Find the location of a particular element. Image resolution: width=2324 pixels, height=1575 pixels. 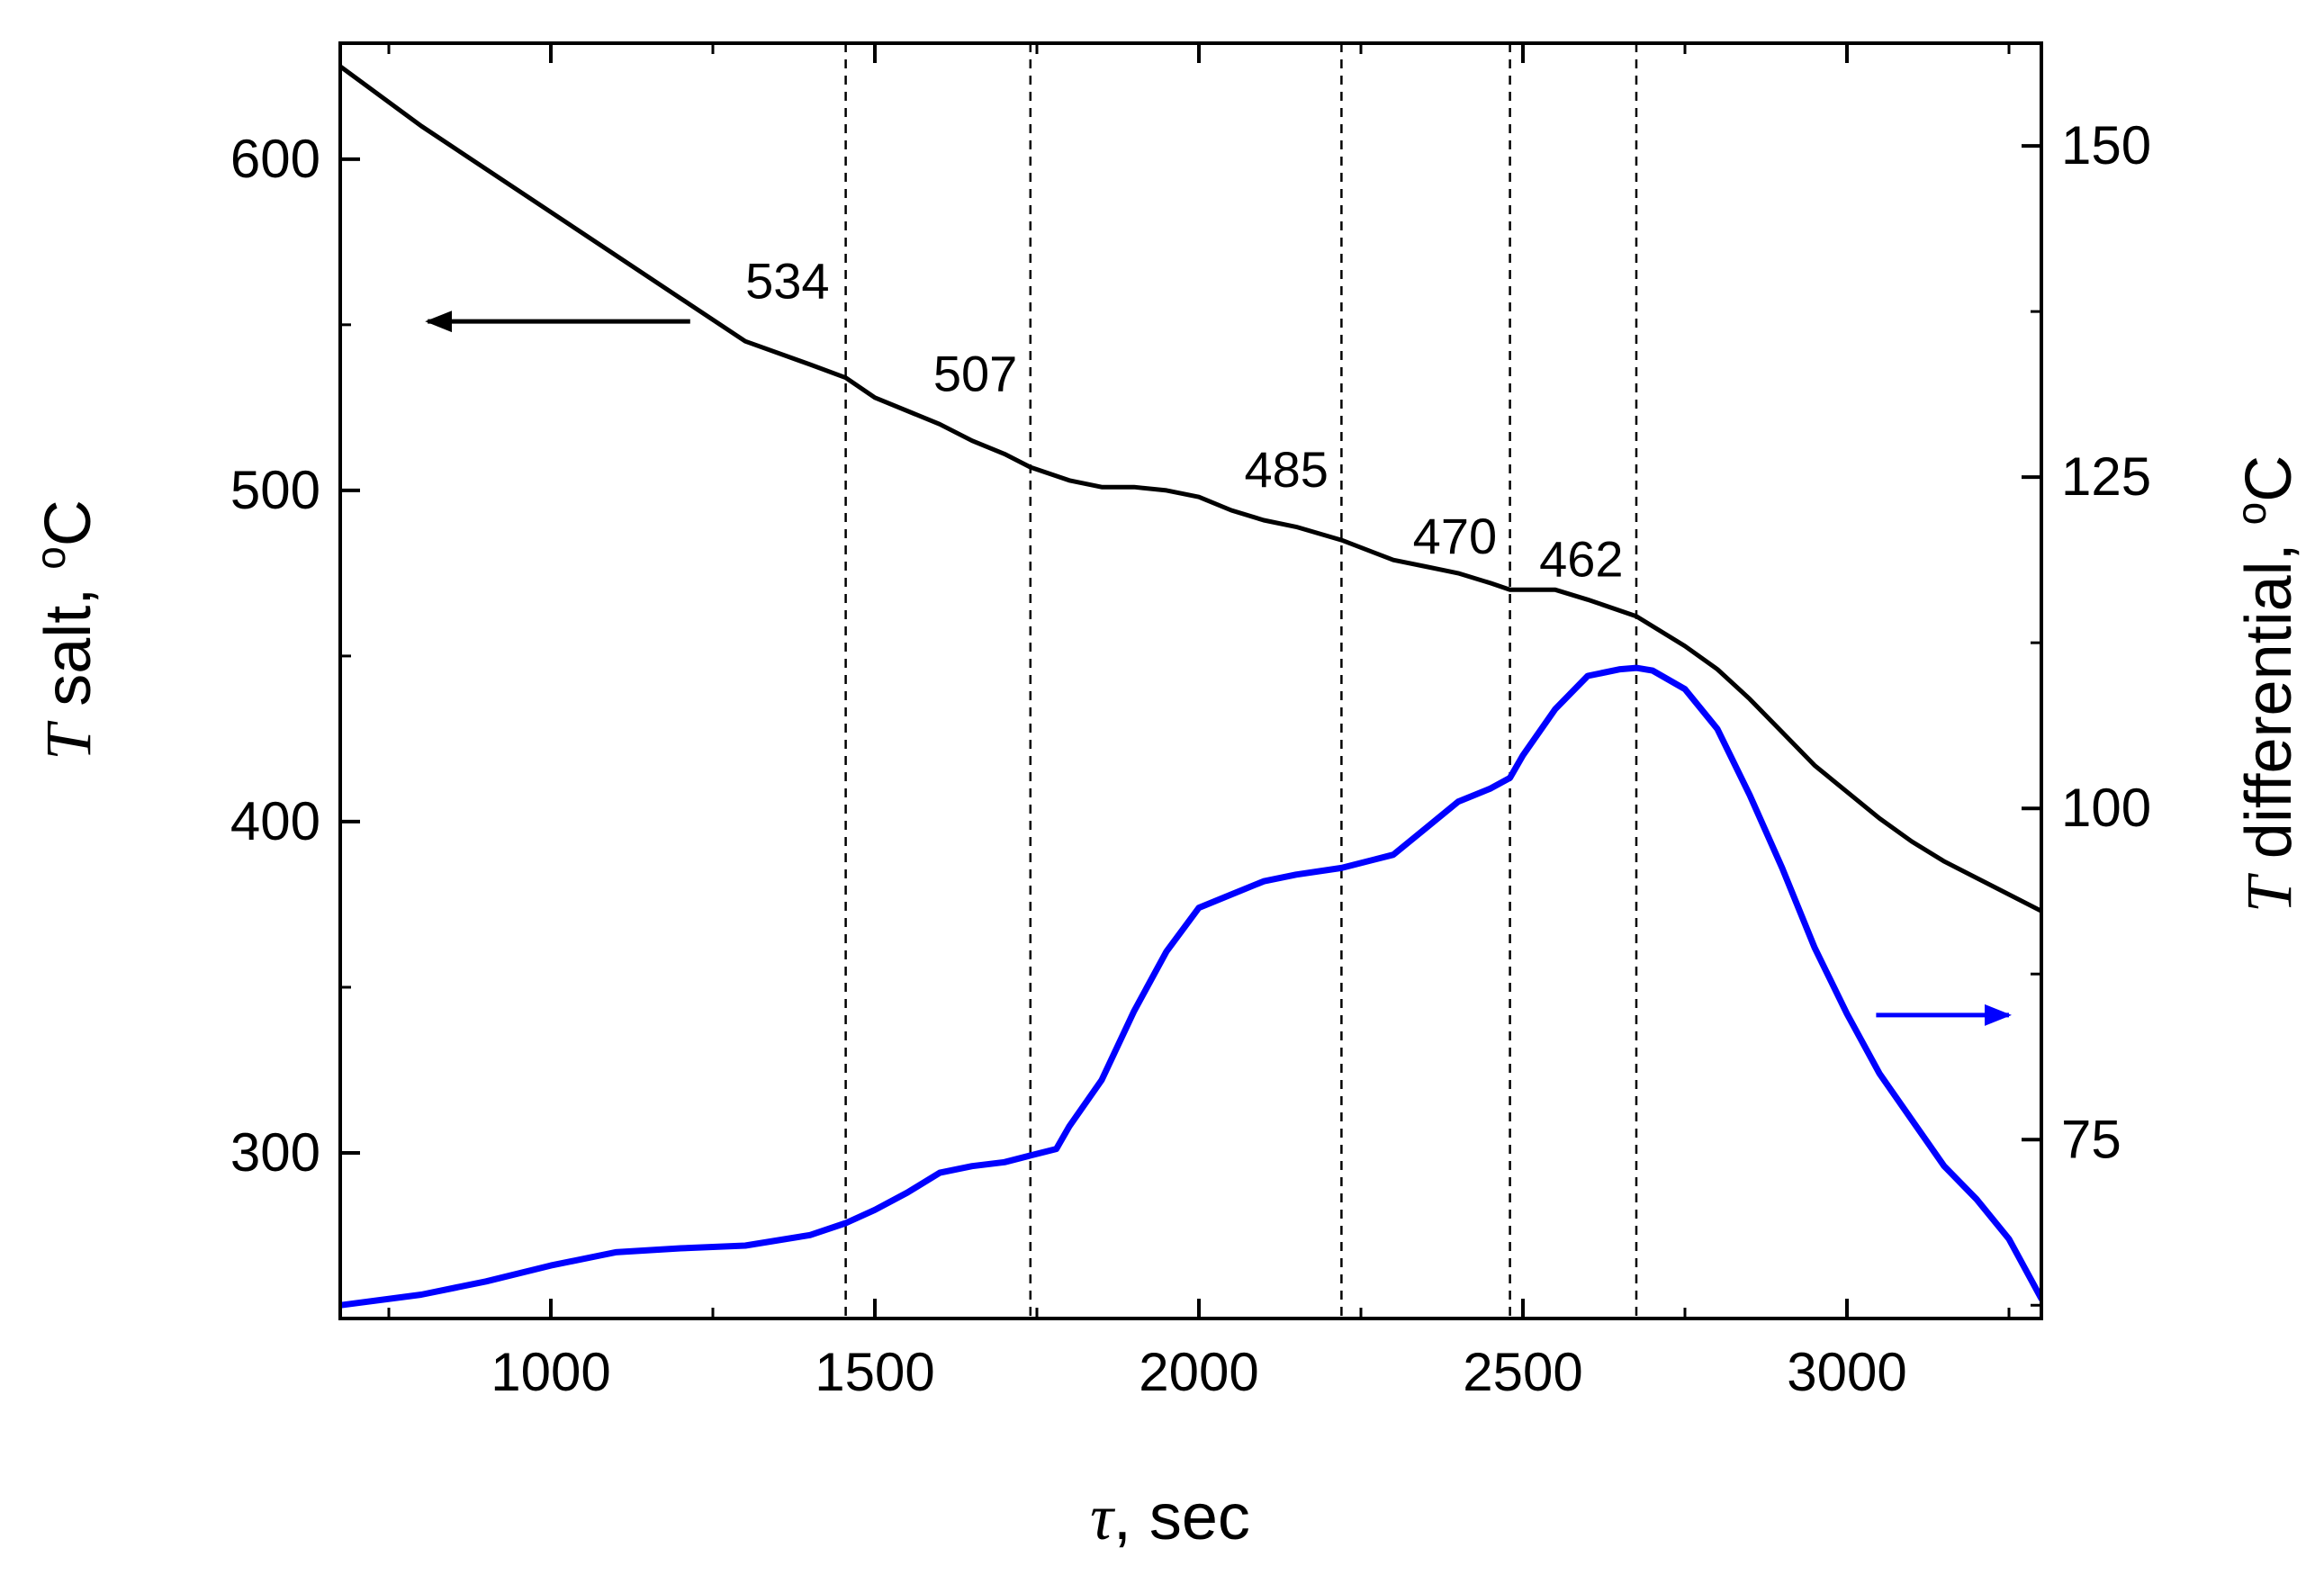

y-right-title-symbol: T is located at coordinates (2269, 893).